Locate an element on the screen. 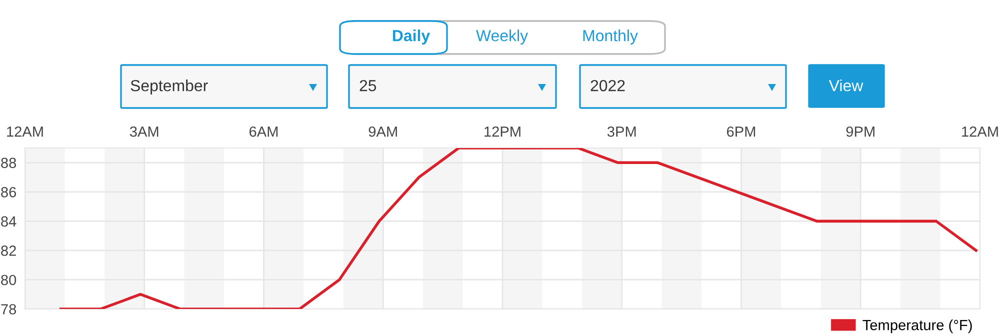  x-tick-label: 9AM is located at coordinates (382, 131).